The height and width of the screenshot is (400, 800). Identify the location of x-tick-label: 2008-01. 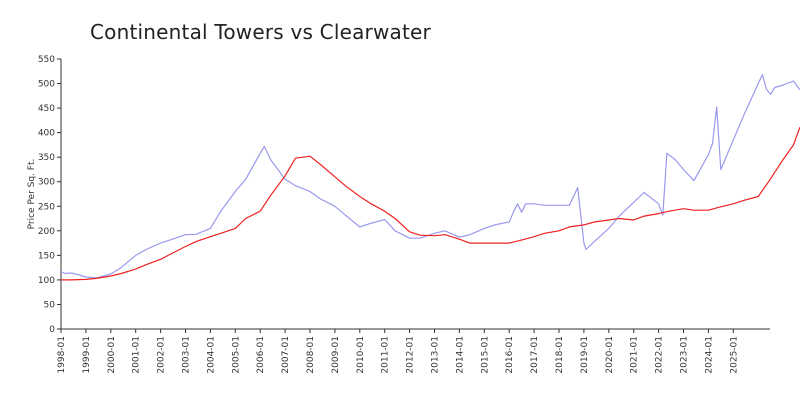
(311, 355).